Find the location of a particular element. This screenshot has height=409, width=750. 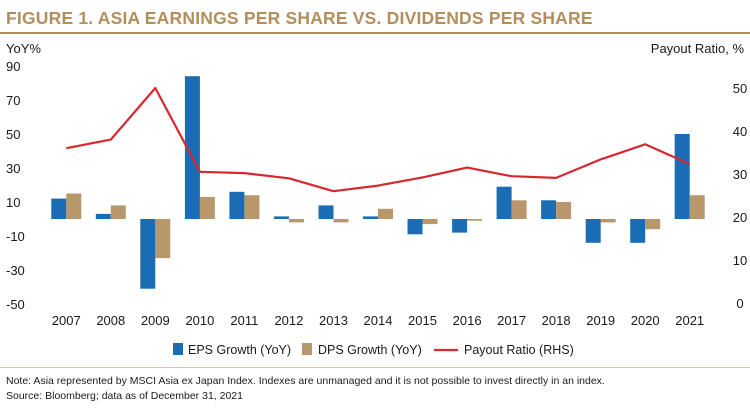

x-tick-label: 2011 is located at coordinates (244, 320).